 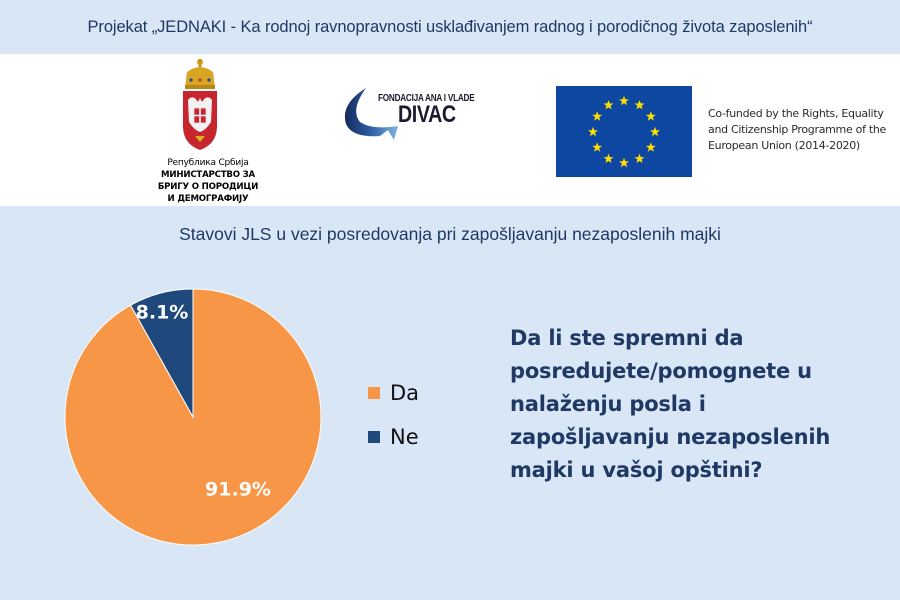 What do you see at coordinates (426, 98) in the screenshot?
I see `divac-foundation-subtitle: FONDACIJA ANA I VLADE` at bounding box center [426, 98].